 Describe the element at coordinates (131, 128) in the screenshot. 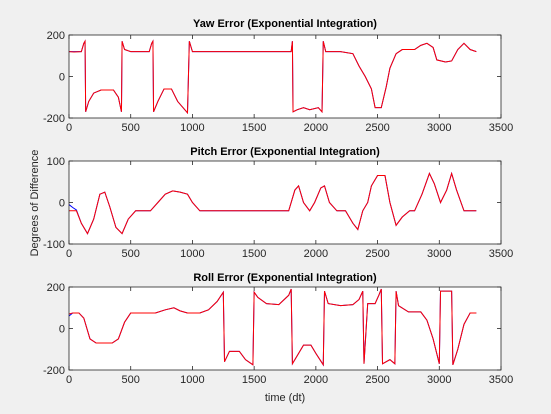

I see `yaw-x-tick-label: 500` at that location.